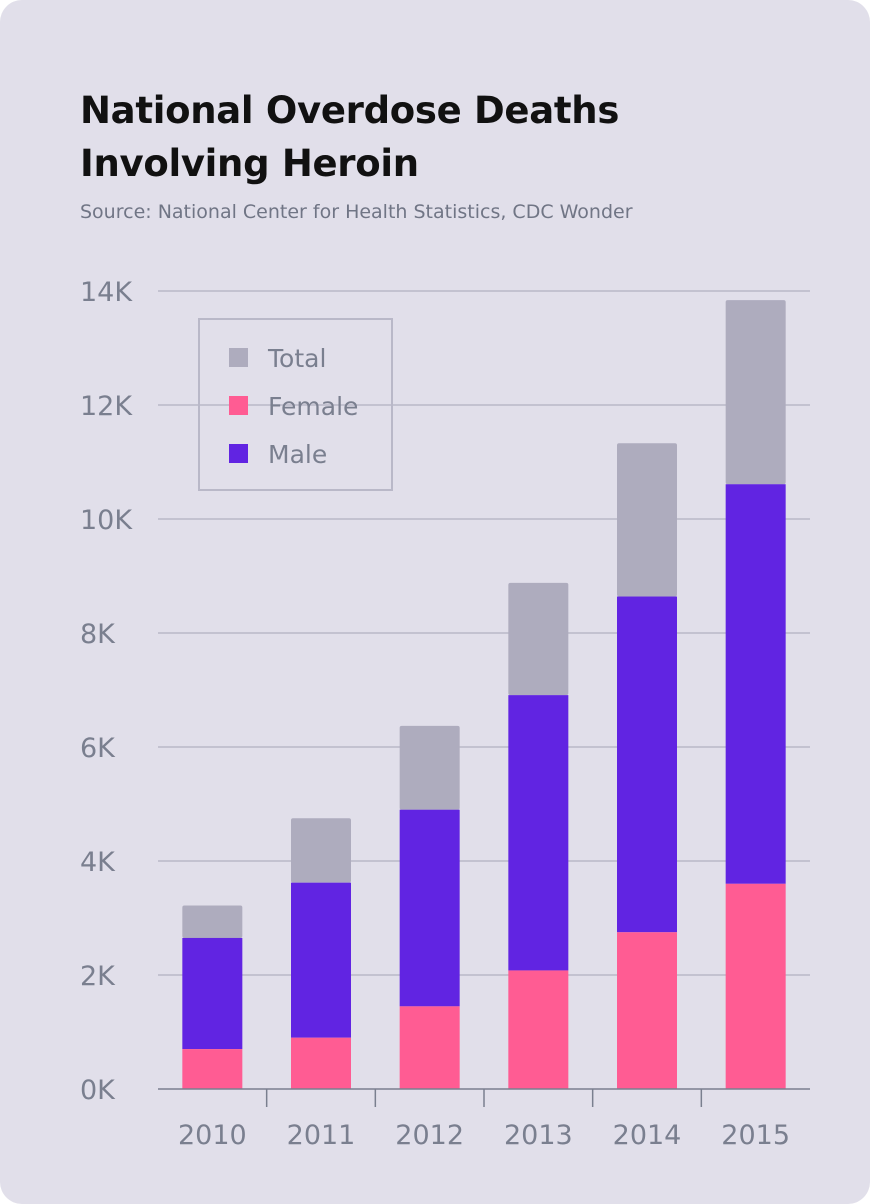 This screenshot has width=870, height=1204. I want to click on y-tick-label: 8K, so click(98, 634).